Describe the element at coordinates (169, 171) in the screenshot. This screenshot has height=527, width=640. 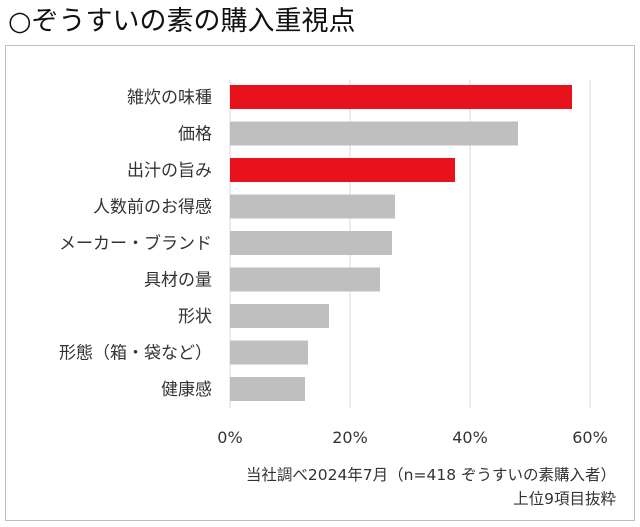
I see `category-label: 出汁の旨み` at that location.